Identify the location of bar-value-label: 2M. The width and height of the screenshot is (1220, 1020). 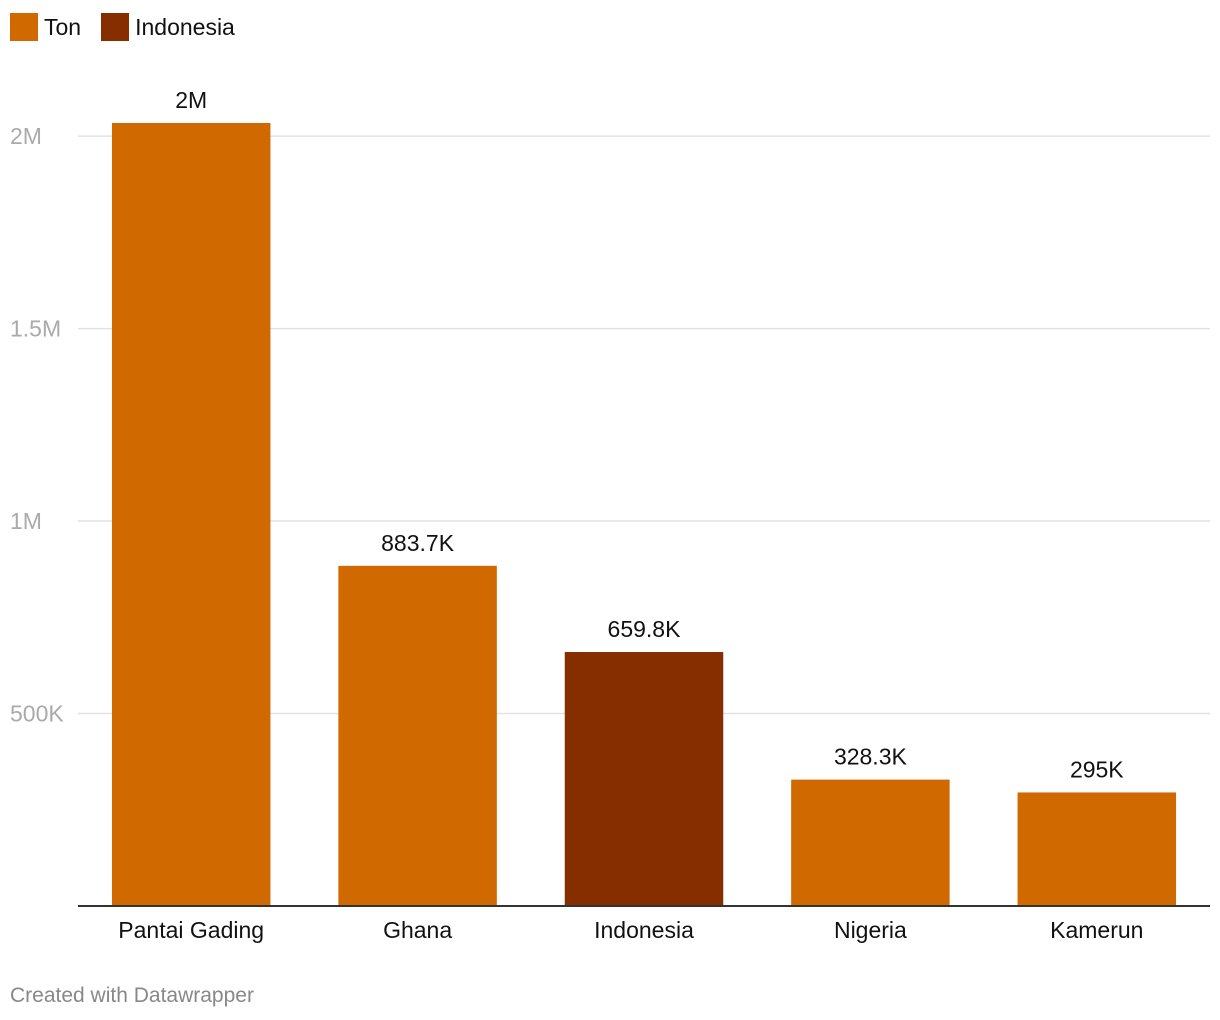
(191, 100).